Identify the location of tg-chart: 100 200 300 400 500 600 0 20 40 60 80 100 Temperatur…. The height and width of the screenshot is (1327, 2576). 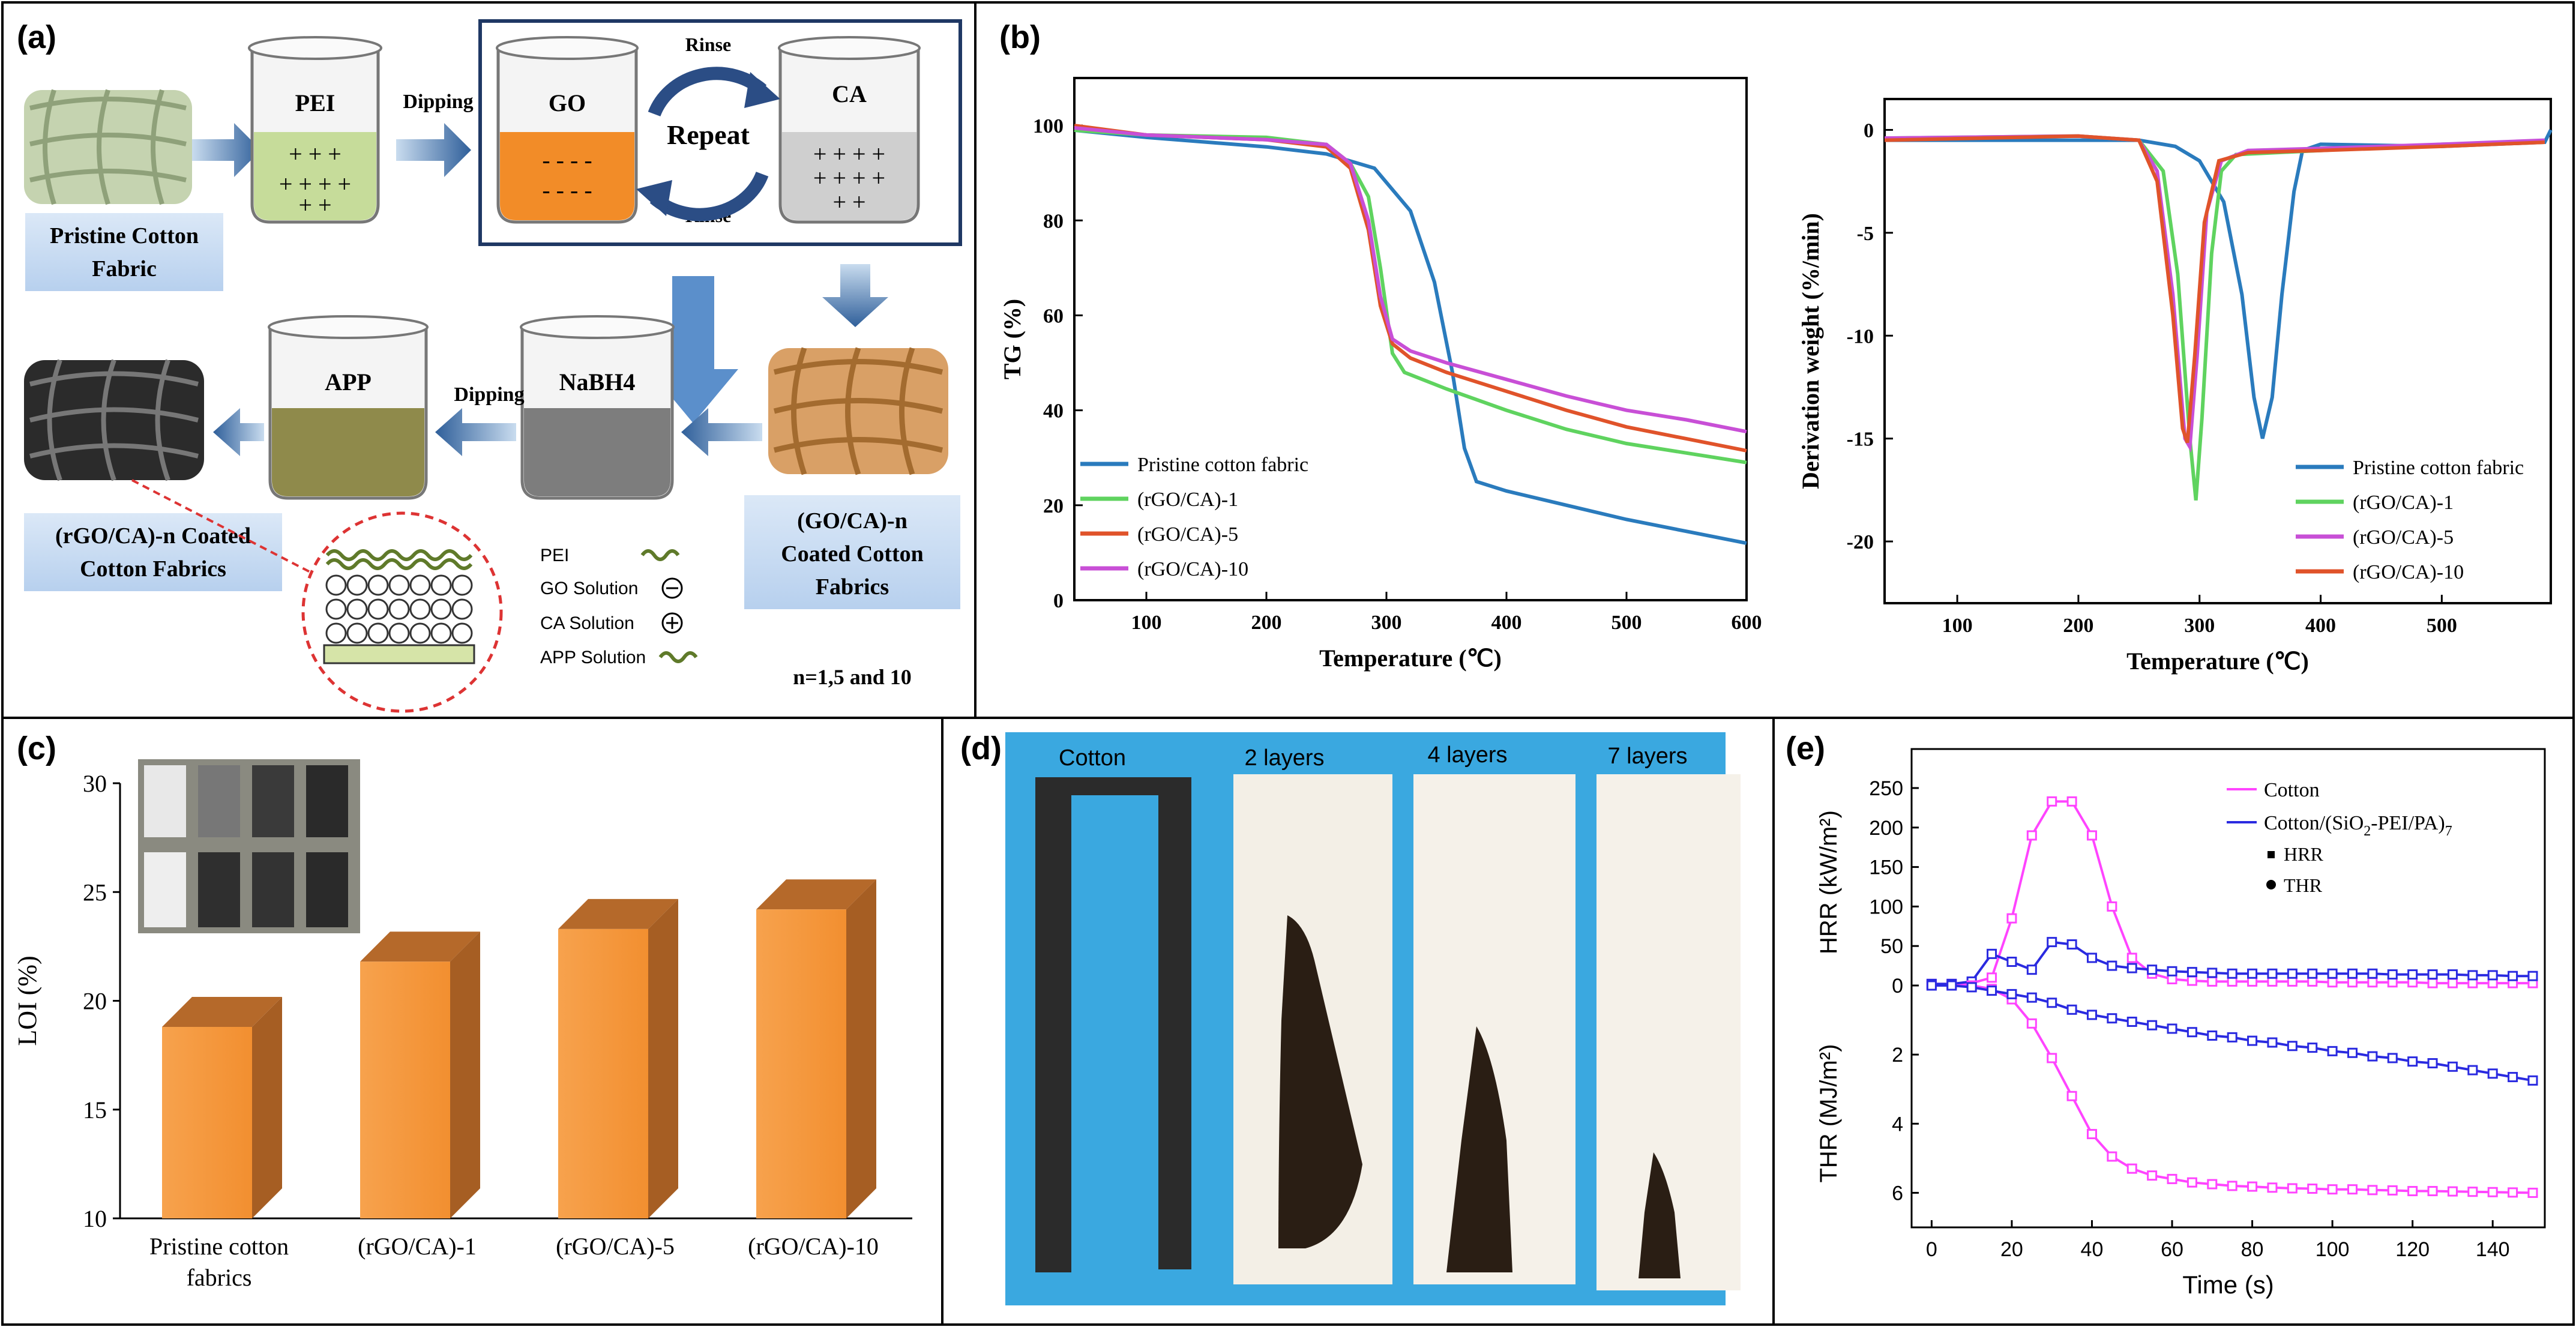
(1380, 375).